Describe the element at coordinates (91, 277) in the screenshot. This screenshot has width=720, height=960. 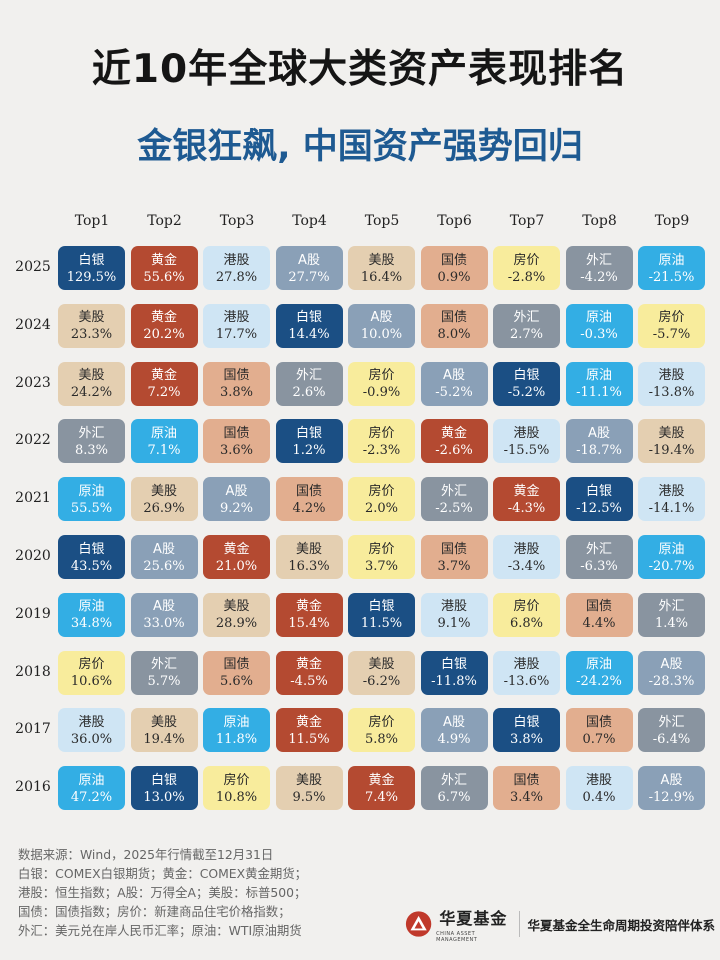
I see `asset-return: 129.5%` at that location.